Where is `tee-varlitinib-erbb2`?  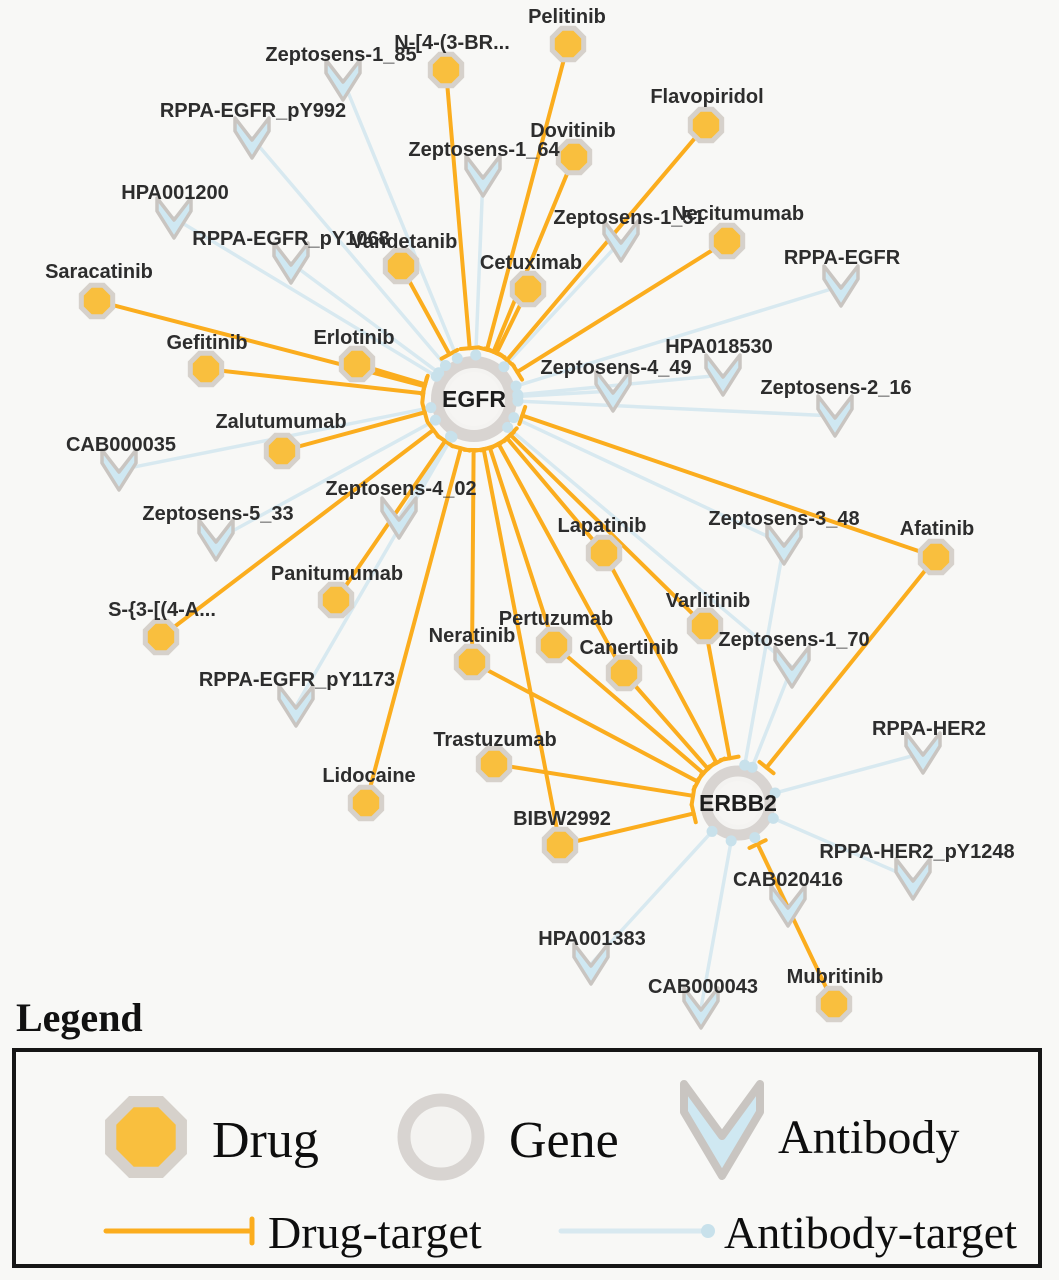
tee-varlitinib-erbb2 is located at coordinates (729, 758).